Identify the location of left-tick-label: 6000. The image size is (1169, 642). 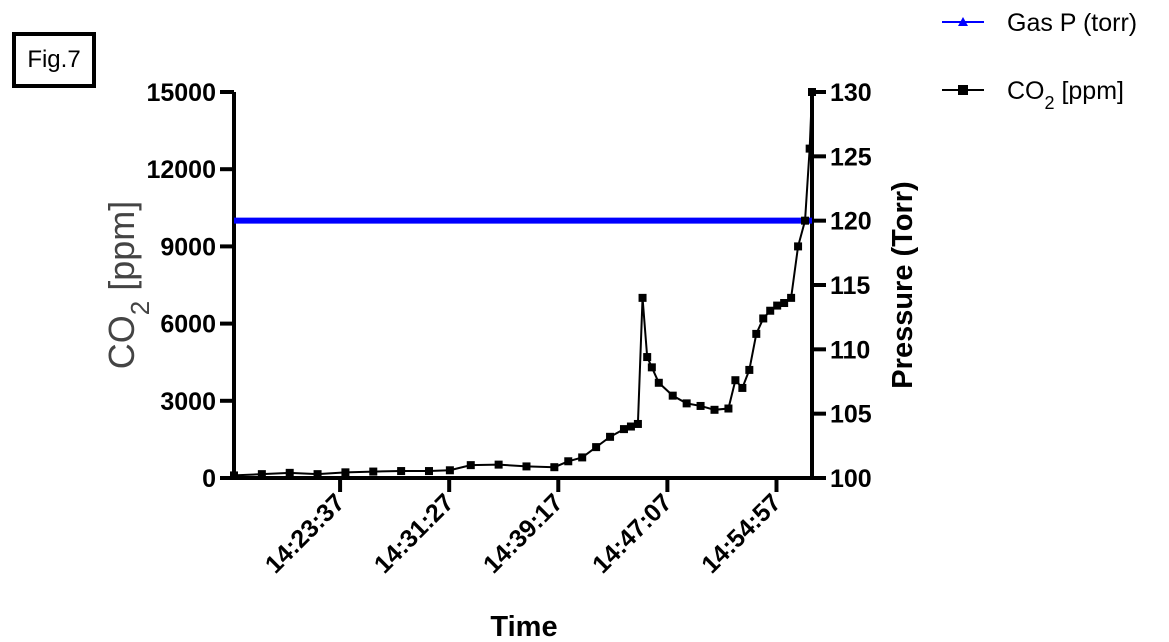
(188, 325).